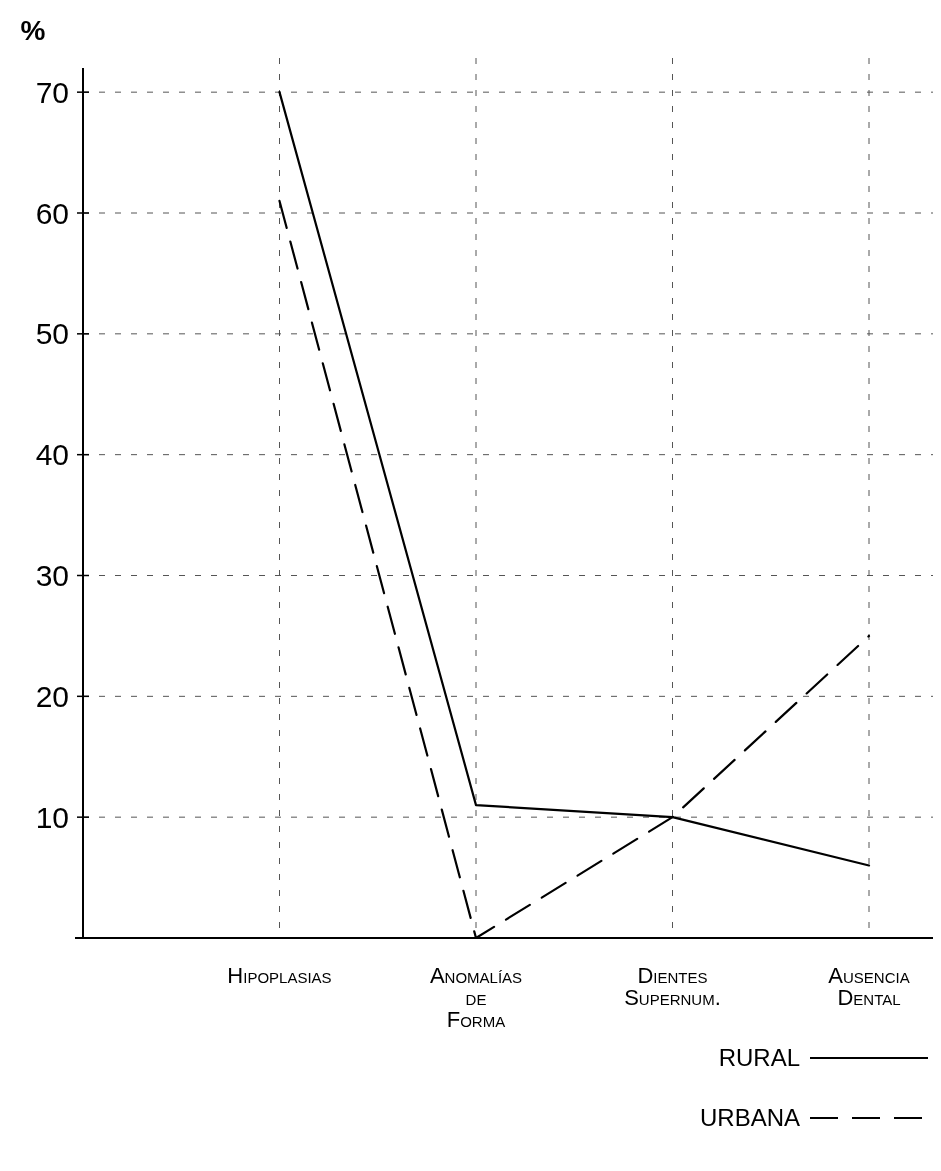 The width and height of the screenshot is (941, 1171). I want to click on x-tick-label: Dientes Supernum., so click(672, 986).